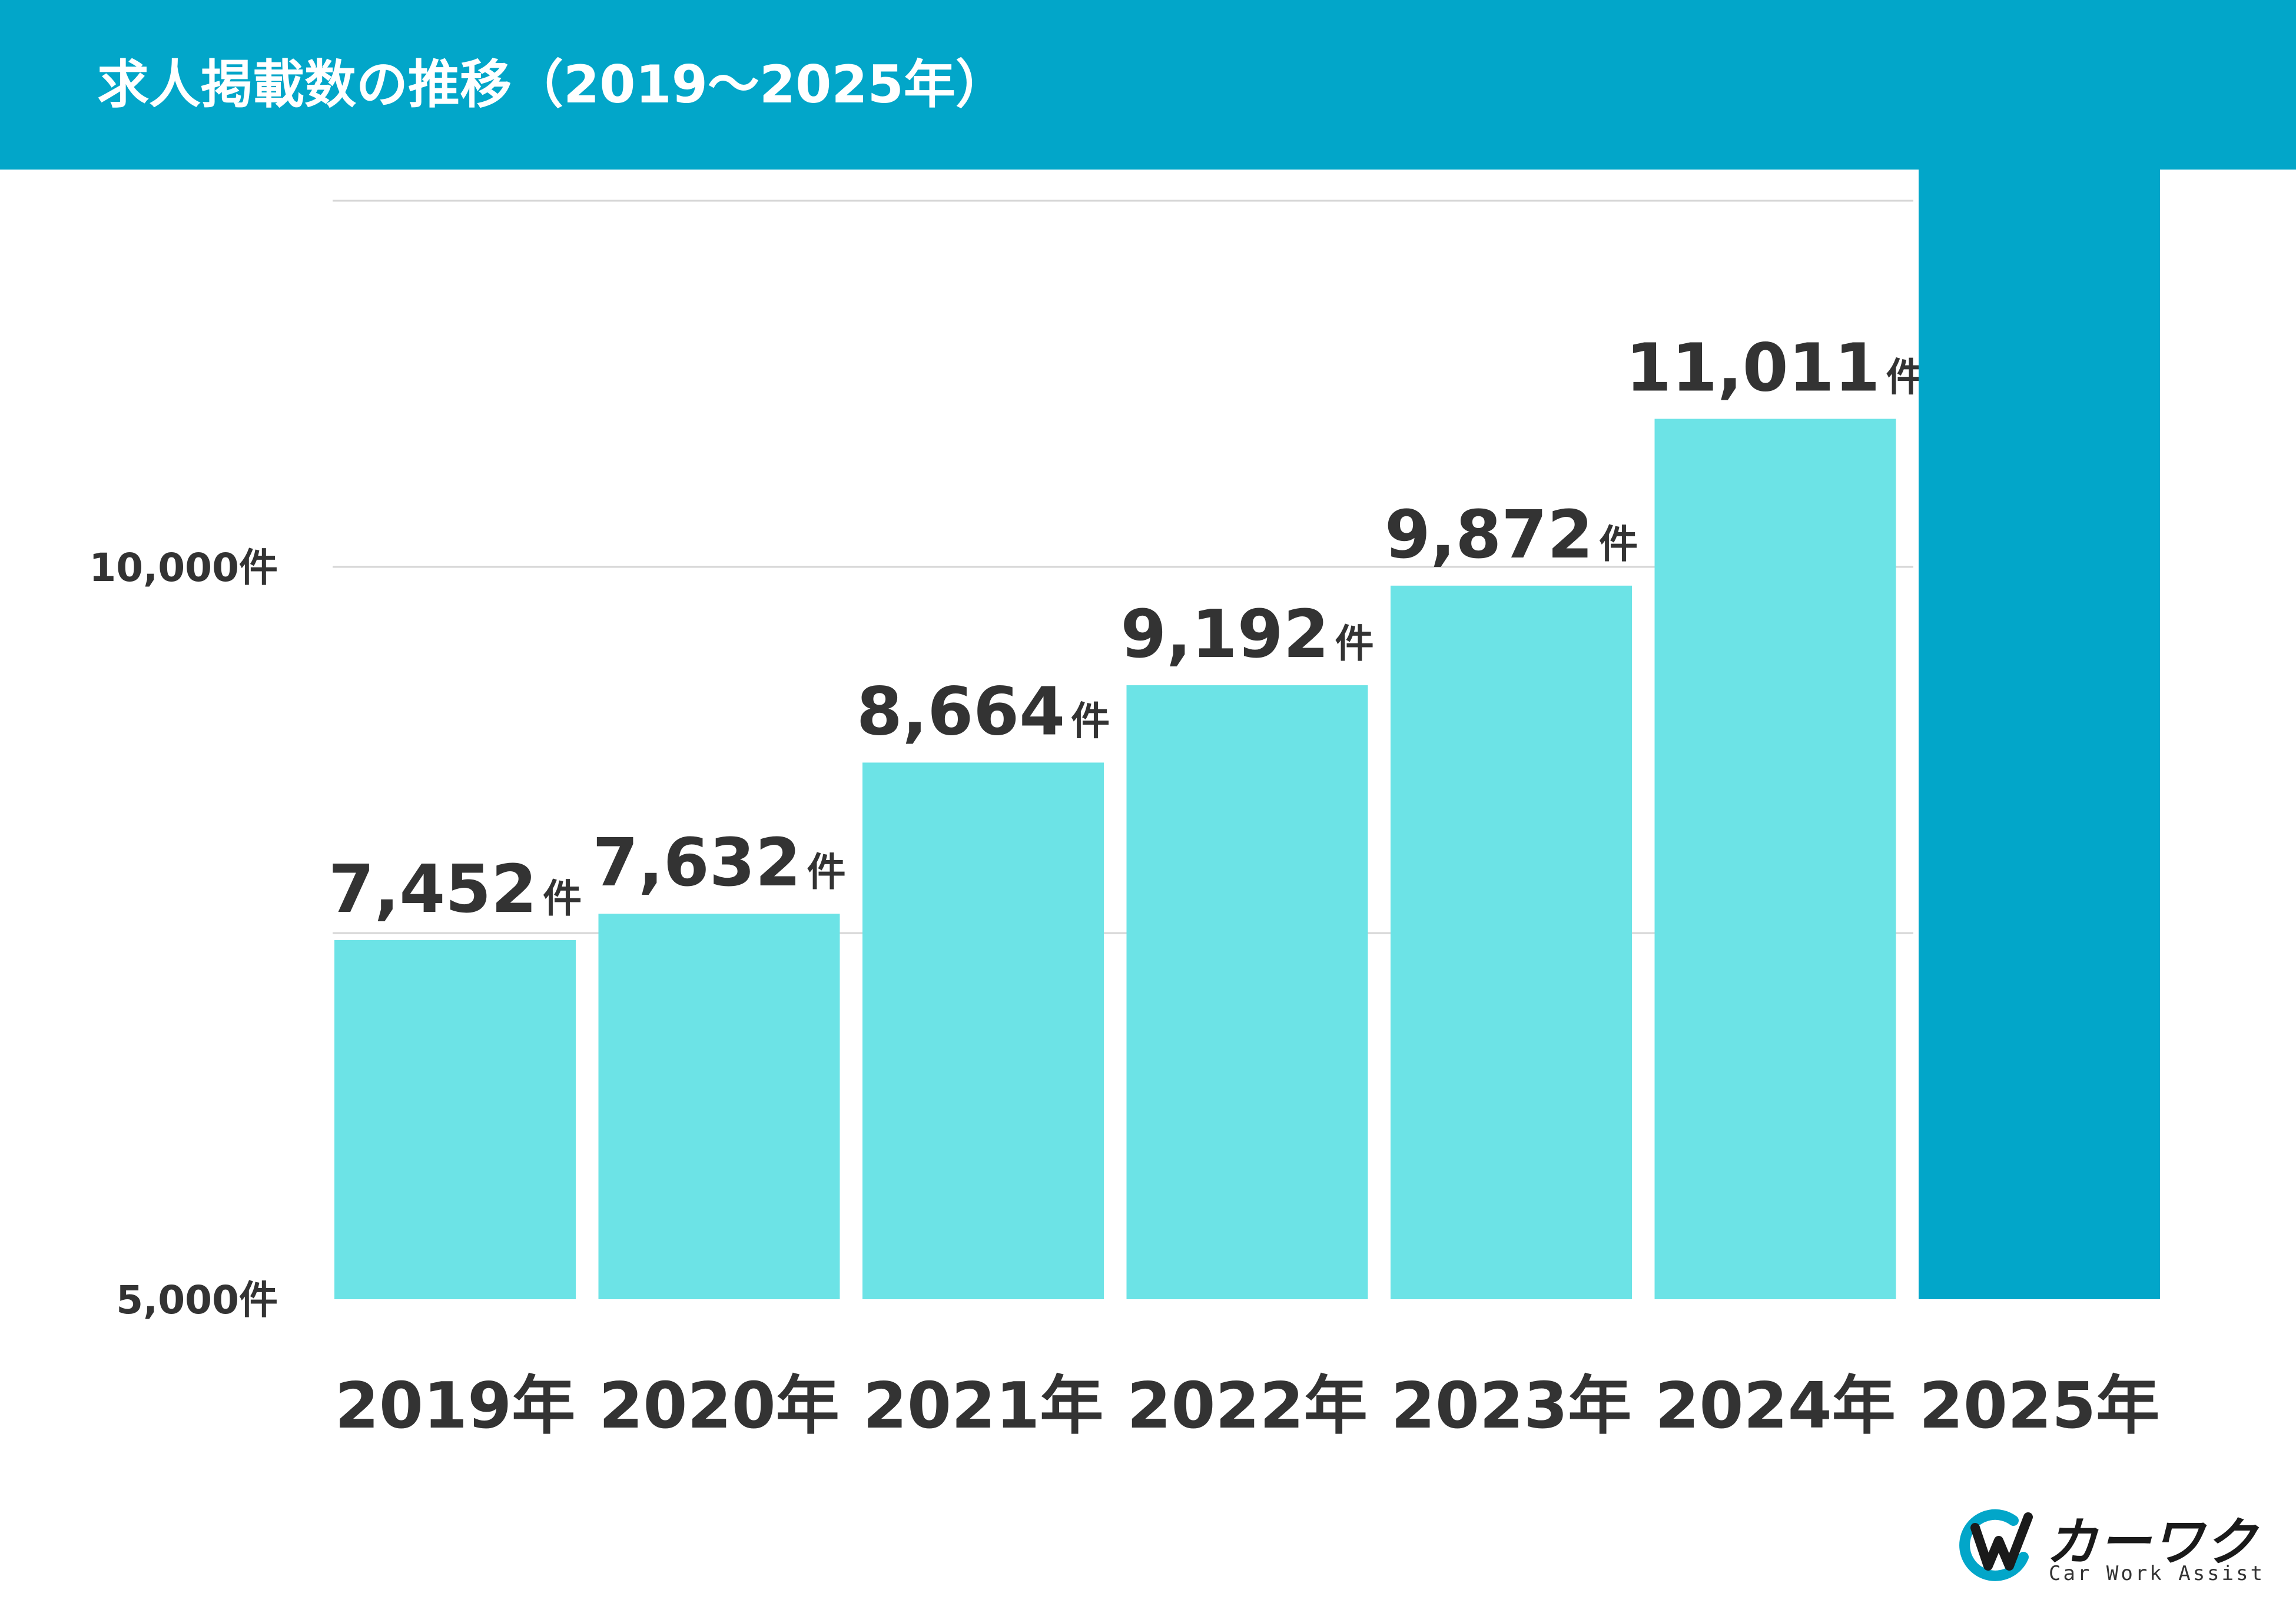 The width and height of the screenshot is (2296, 1623). What do you see at coordinates (1511, 1406) in the screenshot?
I see `x-category-label: 2023年` at bounding box center [1511, 1406].